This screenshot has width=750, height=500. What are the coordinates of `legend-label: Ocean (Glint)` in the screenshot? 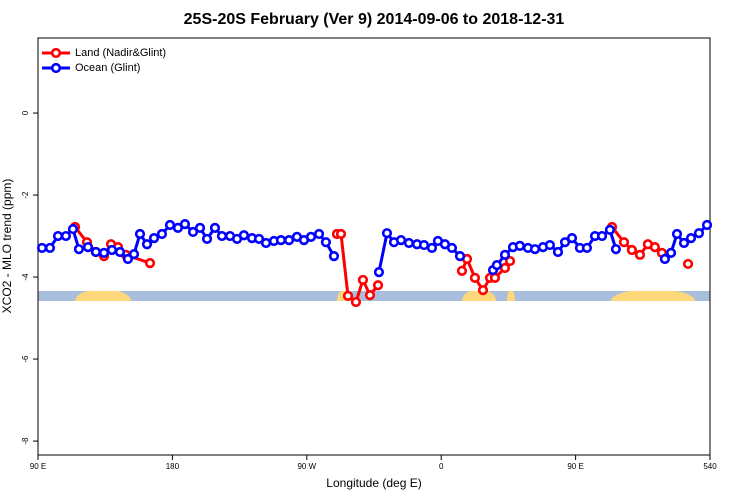 It's located at (107, 68).